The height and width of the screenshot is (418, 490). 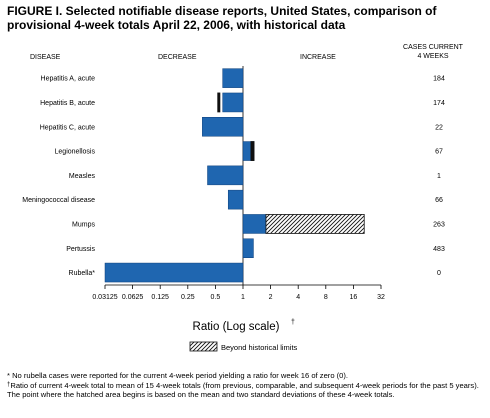 I want to click on category-label-5: Meningococcal disease, so click(x=58, y=200).